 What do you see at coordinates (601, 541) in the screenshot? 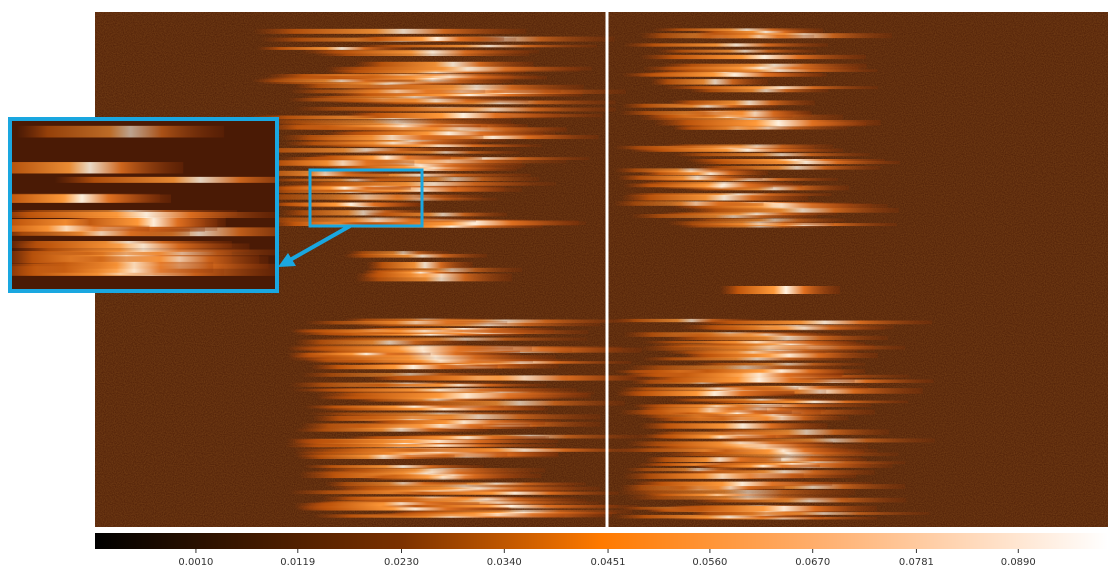
I see `colorbar` at bounding box center [601, 541].